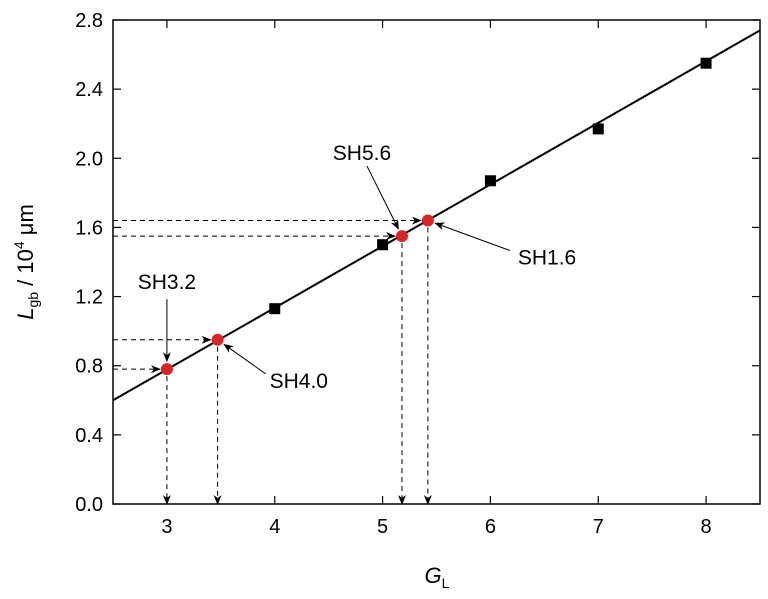 Image resolution: width=768 pixels, height=599 pixels. What do you see at coordinates (89, 21) in the screenshot?
I see `y-tick-label: 2.8` at bounding box center [89, 21].